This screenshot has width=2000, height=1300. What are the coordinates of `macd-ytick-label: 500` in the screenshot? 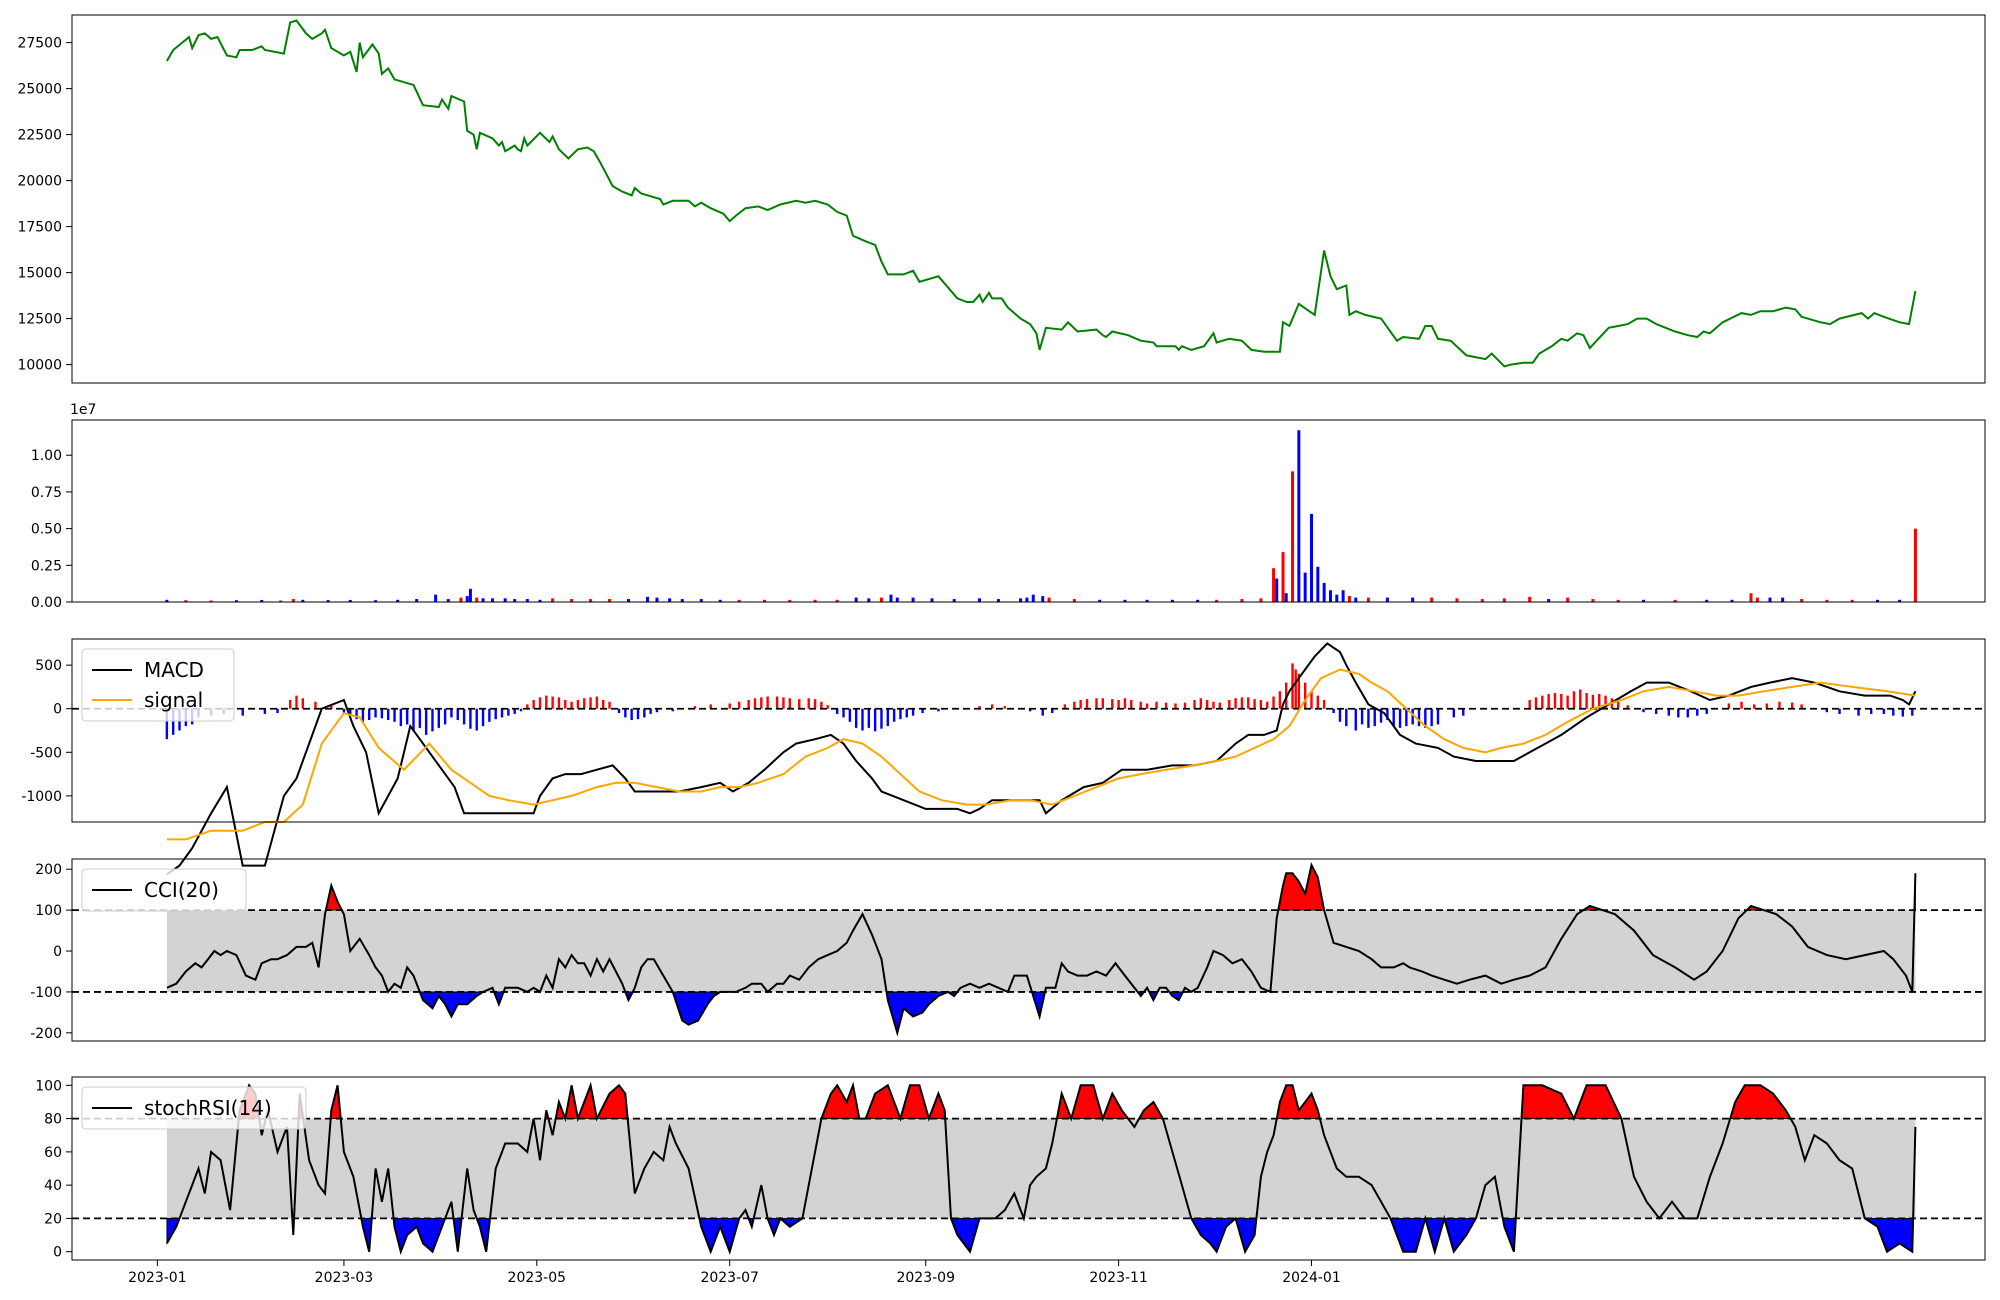 It's located at (48, 666).